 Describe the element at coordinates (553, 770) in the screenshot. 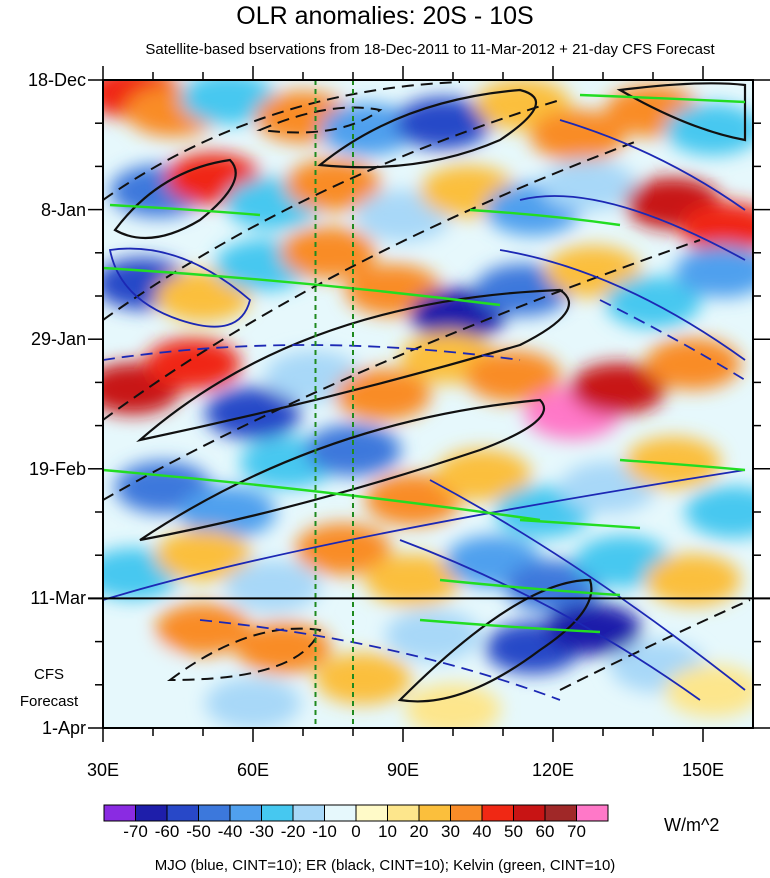

I see `x-tick-label: 120E` at that location.